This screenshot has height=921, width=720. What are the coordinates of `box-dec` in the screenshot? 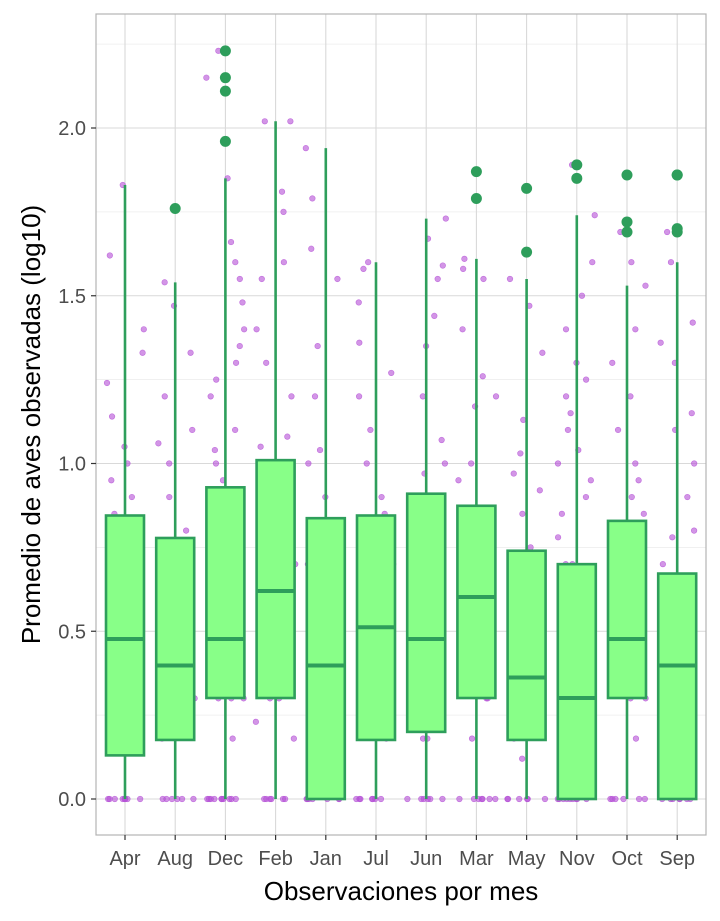 It's located at (225, 422).